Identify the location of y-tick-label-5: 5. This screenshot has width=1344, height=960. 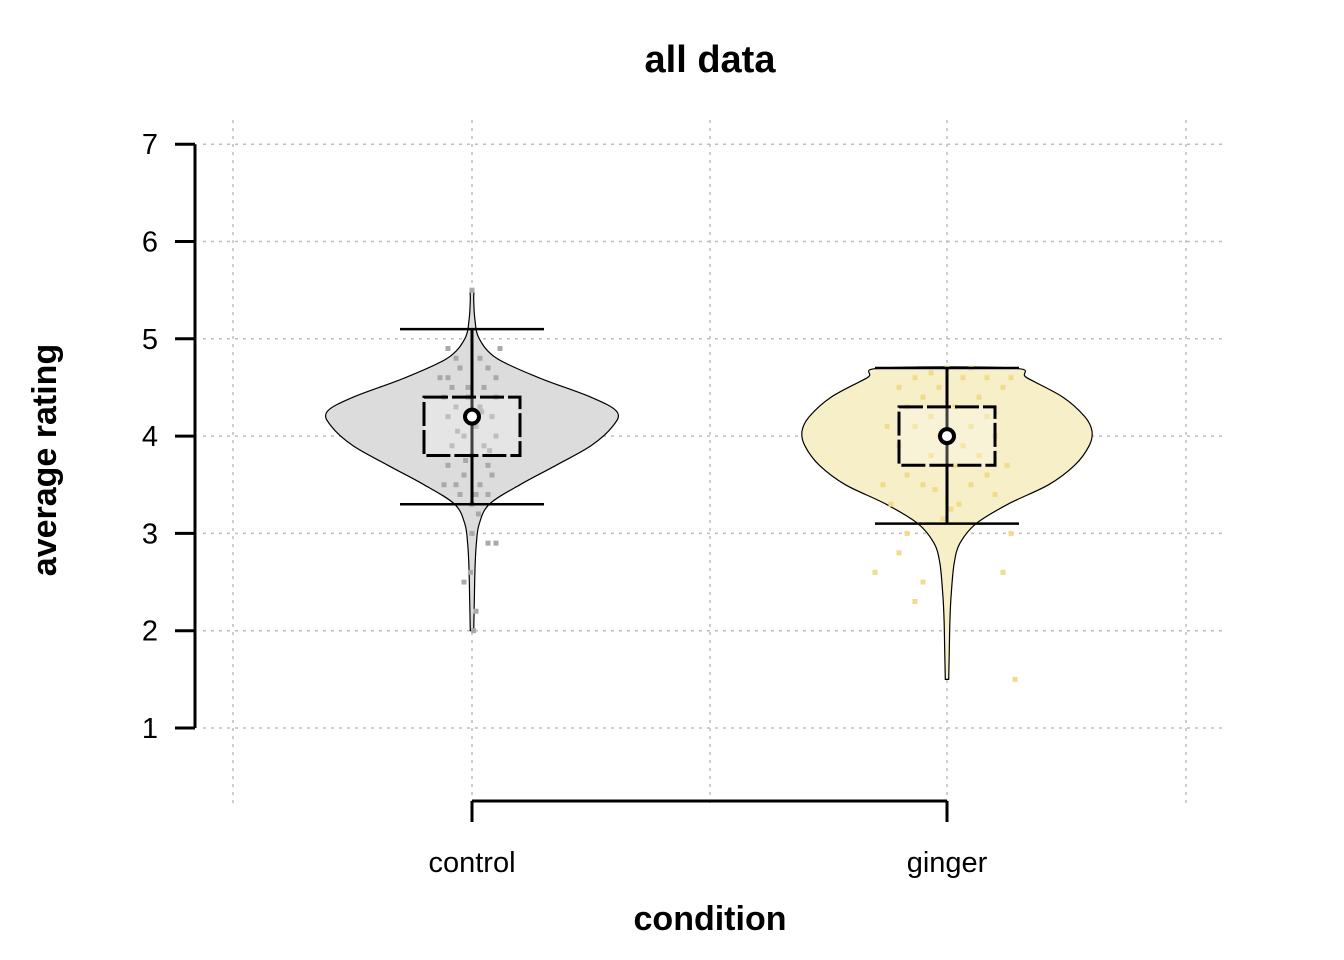
(150, 340).